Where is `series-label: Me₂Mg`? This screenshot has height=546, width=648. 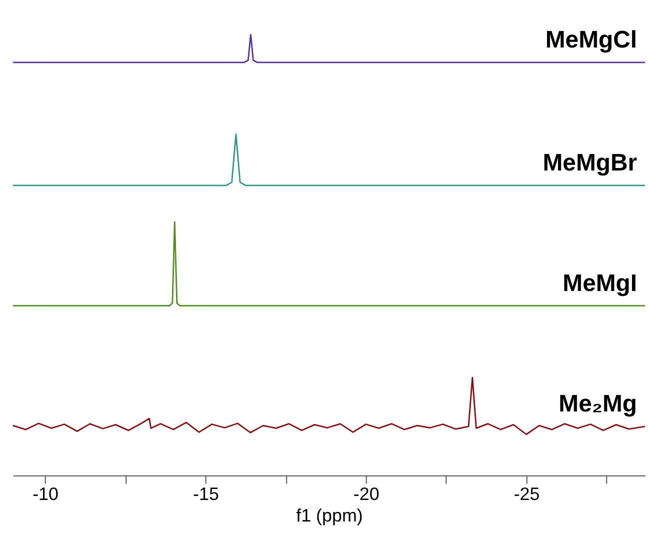 series-label: Me₂Mg is located at coordinates (598, 404).